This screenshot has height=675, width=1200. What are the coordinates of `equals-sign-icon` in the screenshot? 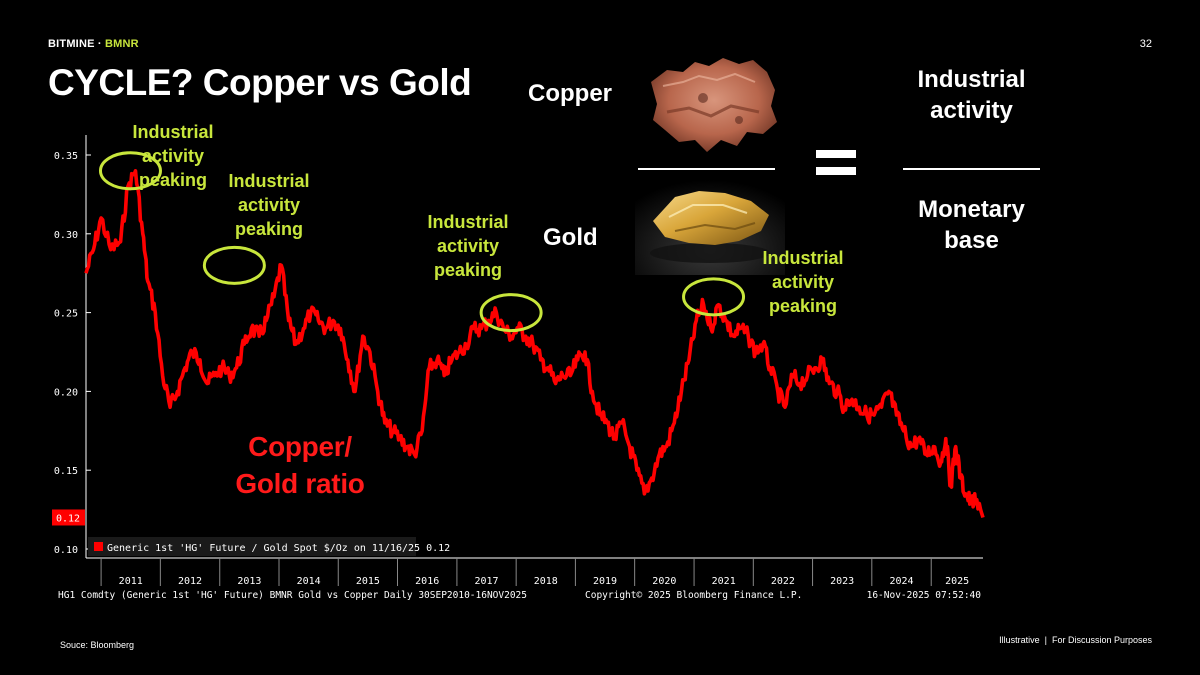 It's located at (836, 167).